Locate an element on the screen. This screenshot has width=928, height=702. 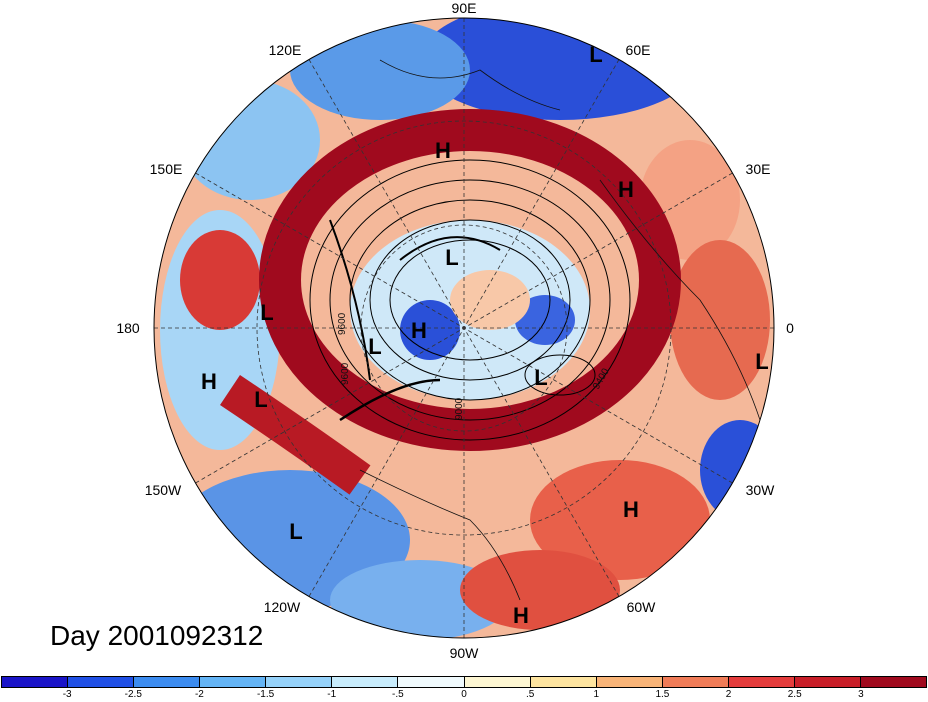
lon-label-0: 0 is located at coordinates (790, 328).